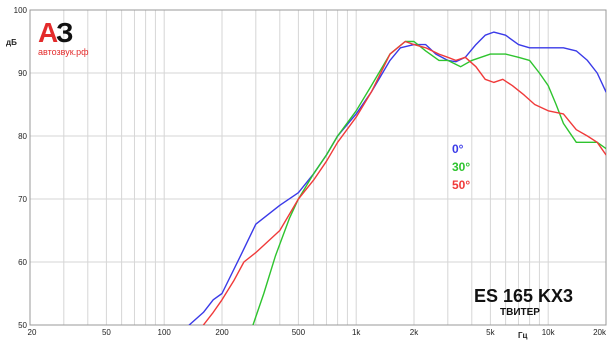  What do you see at coordinates (490, 332) in the screenshot?
I see `x-tick-label: 5k` at bounding box center [490, 332].